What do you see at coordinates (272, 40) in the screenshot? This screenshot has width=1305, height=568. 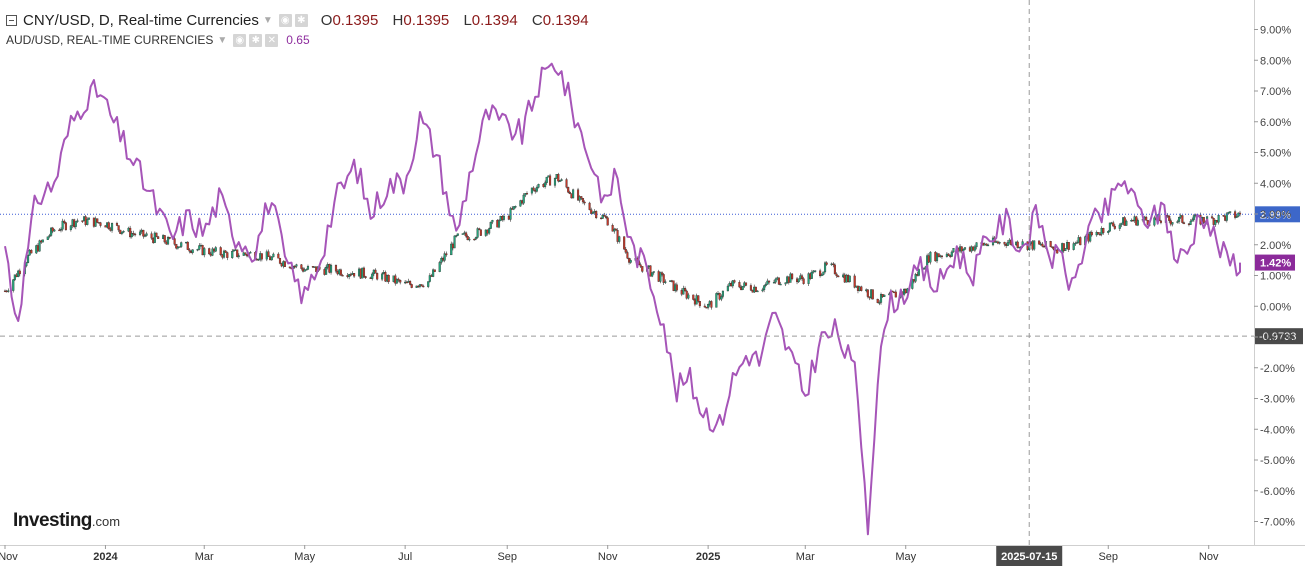 I see `close-icon: ✕` at bounding box center [272, 40].